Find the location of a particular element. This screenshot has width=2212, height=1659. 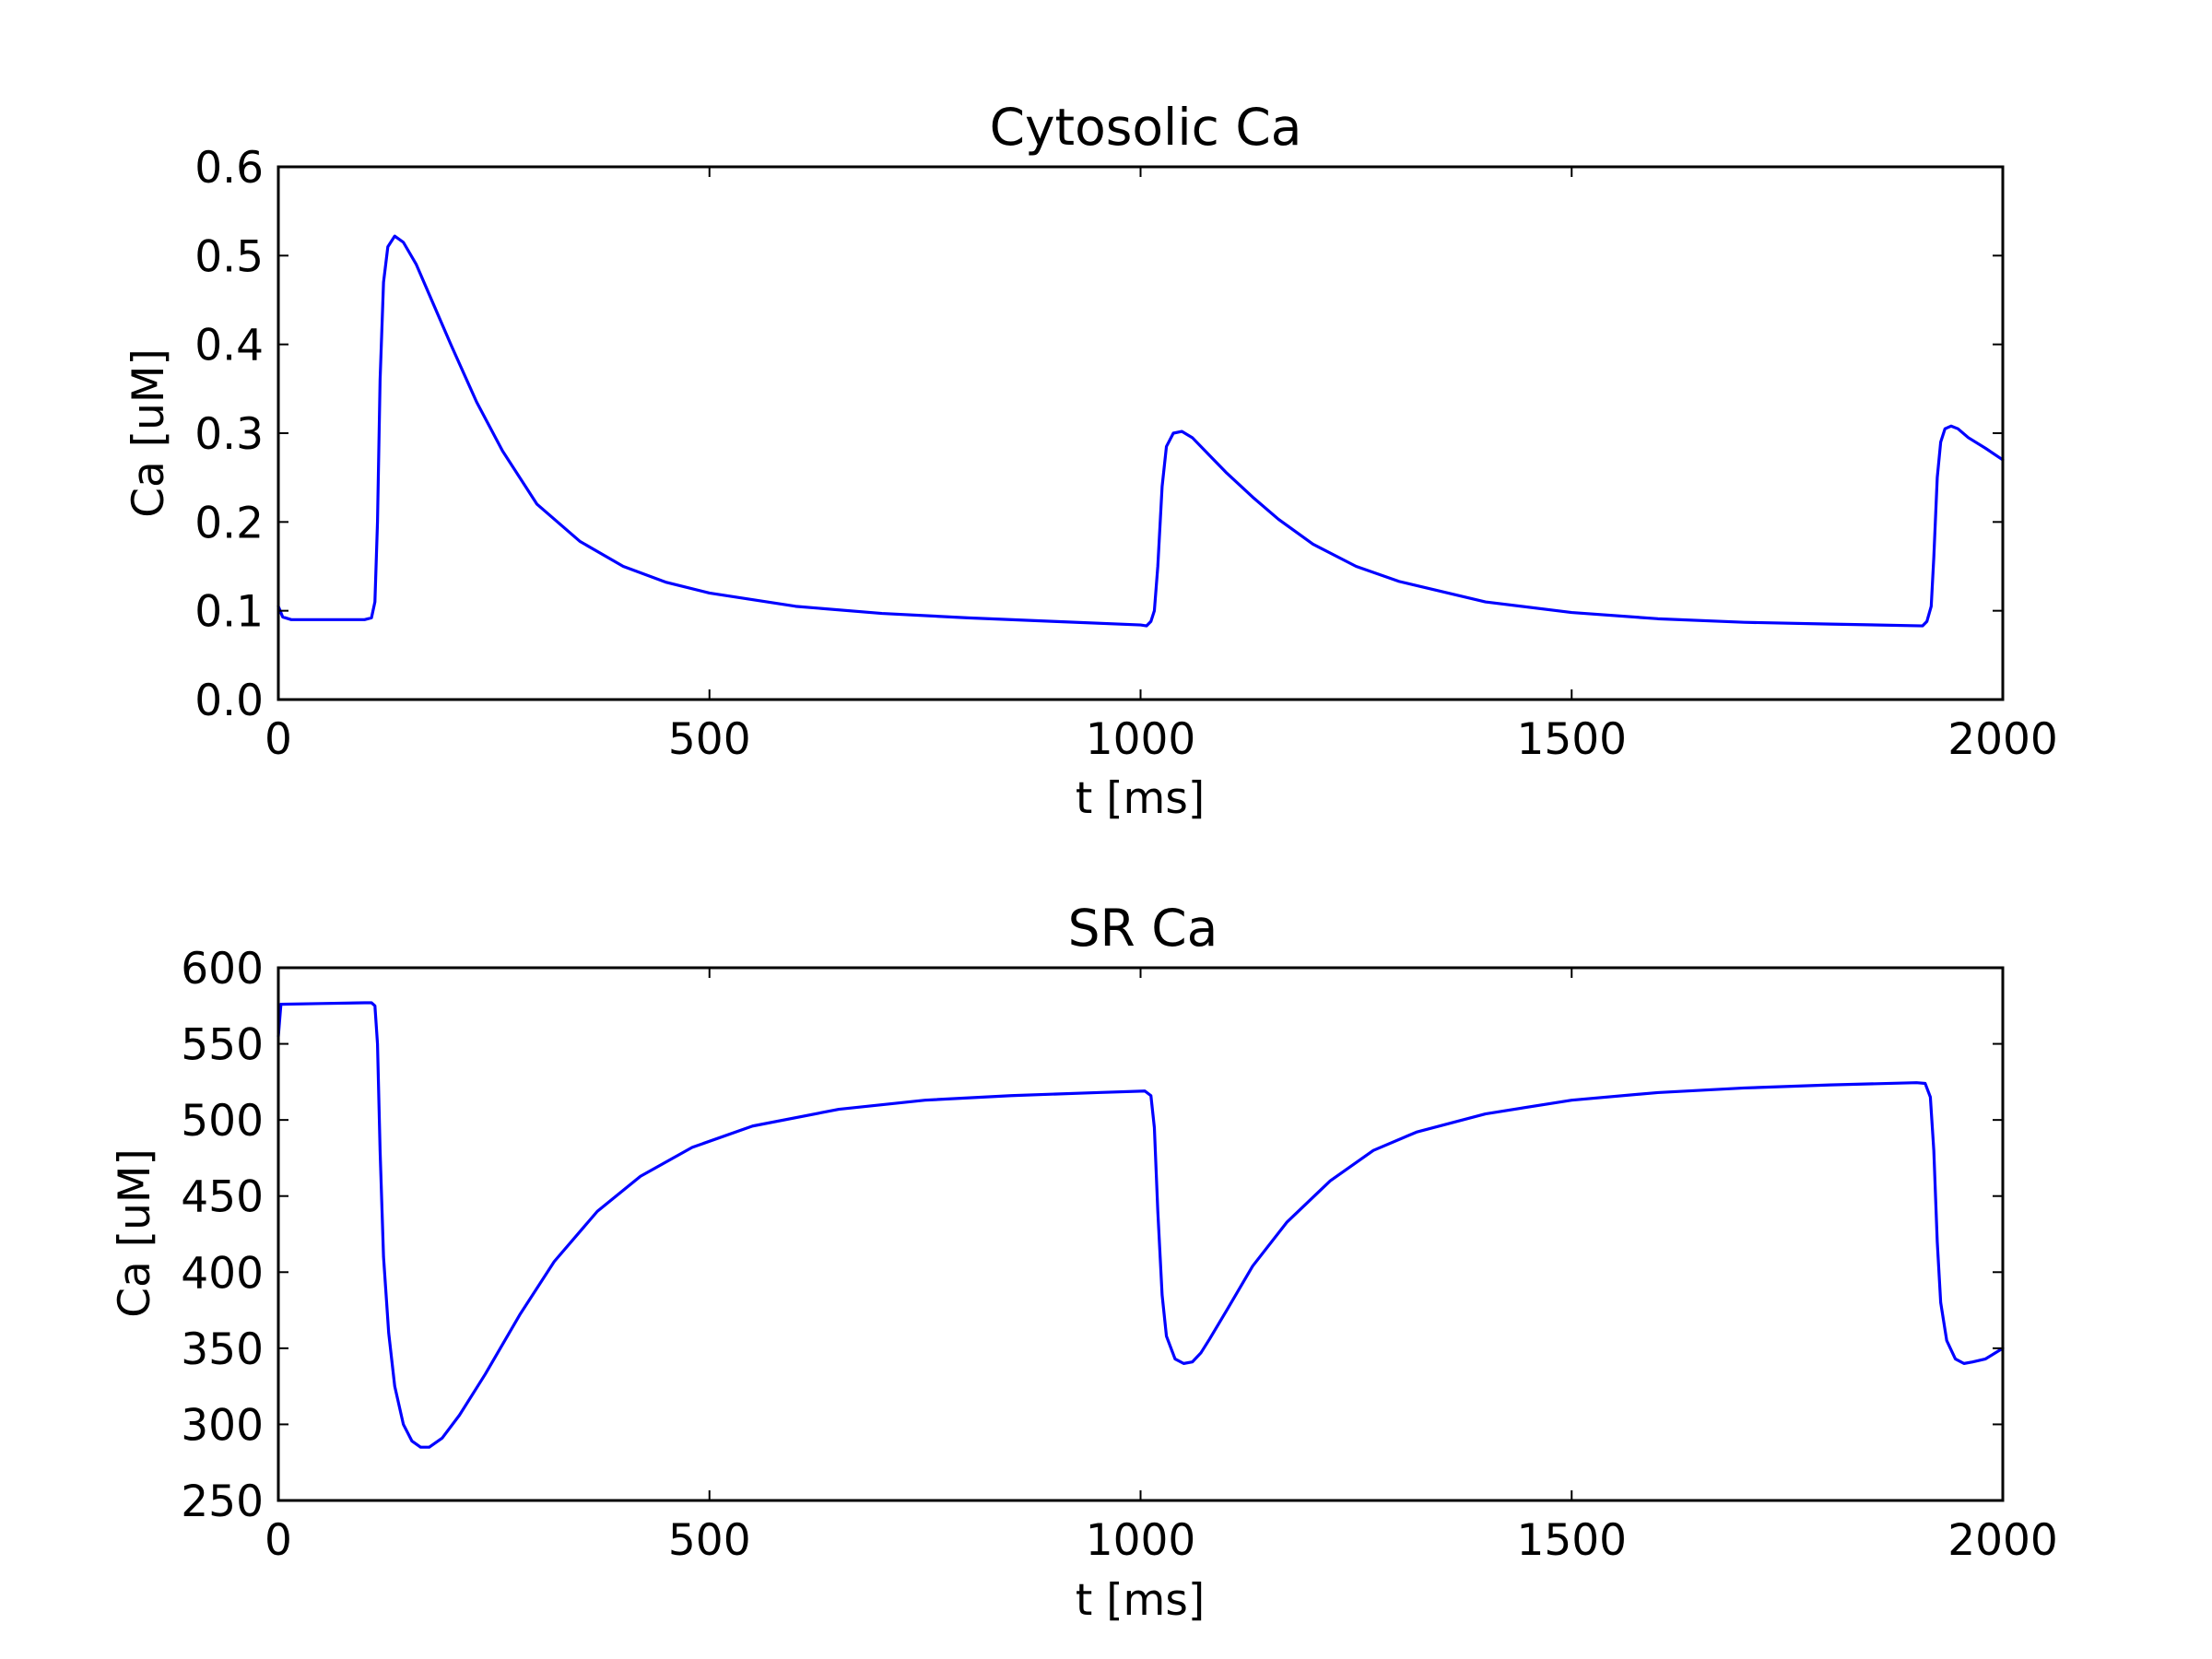

y-tick-label: 0.1 is located at coordinates (229, 612).